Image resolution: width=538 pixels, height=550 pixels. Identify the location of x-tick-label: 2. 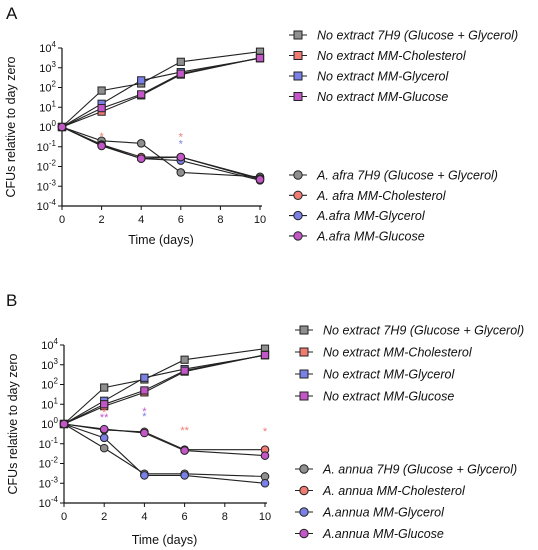
(104, 517).